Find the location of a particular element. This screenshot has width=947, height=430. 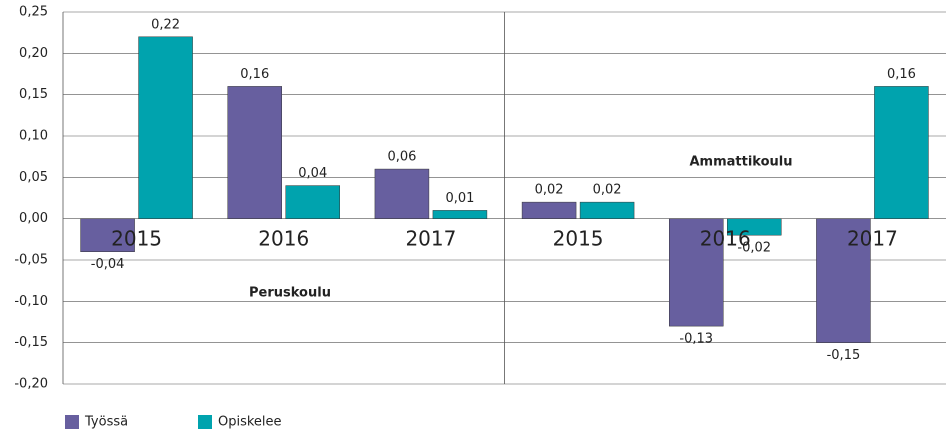

y-tick-label: -0,10 is located at coordinates (31, 301).